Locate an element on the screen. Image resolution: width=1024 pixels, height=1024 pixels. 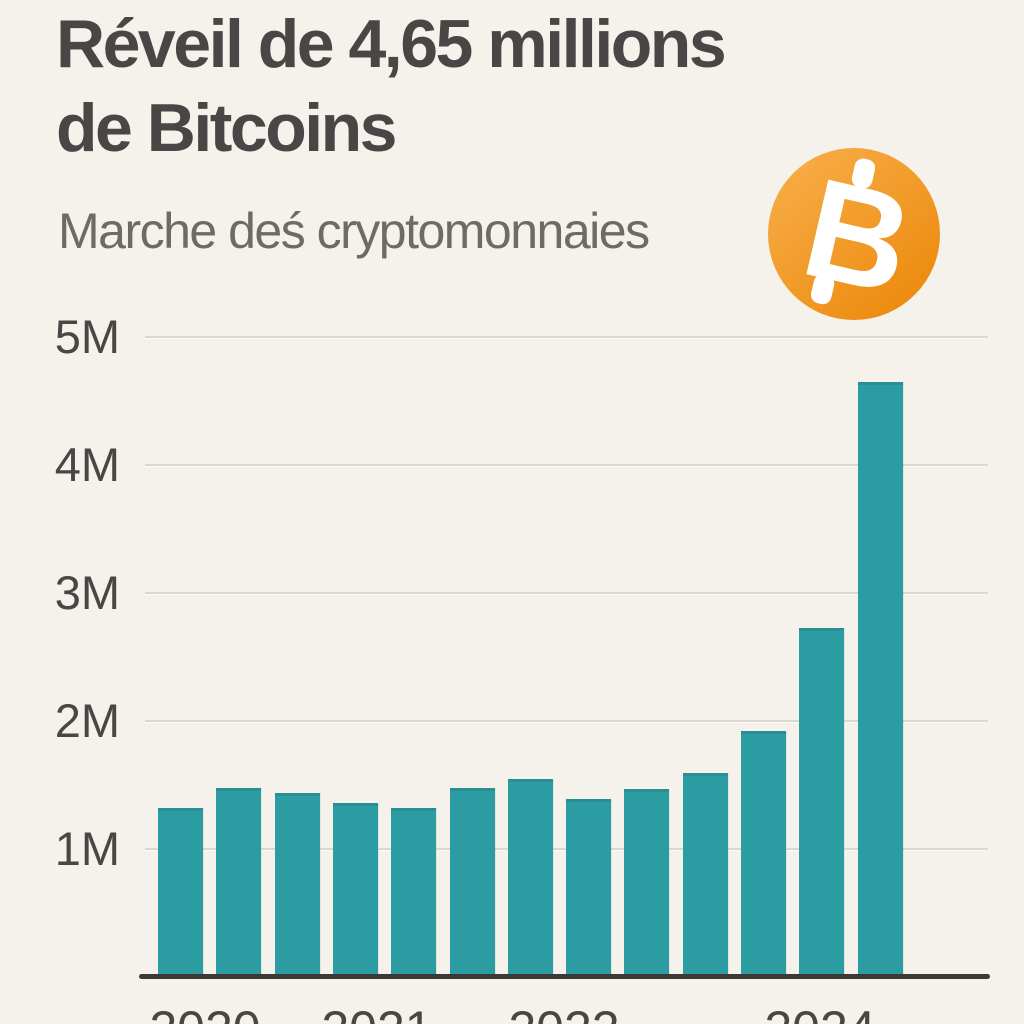
x-axis-line is located at coordinates (564, 976).